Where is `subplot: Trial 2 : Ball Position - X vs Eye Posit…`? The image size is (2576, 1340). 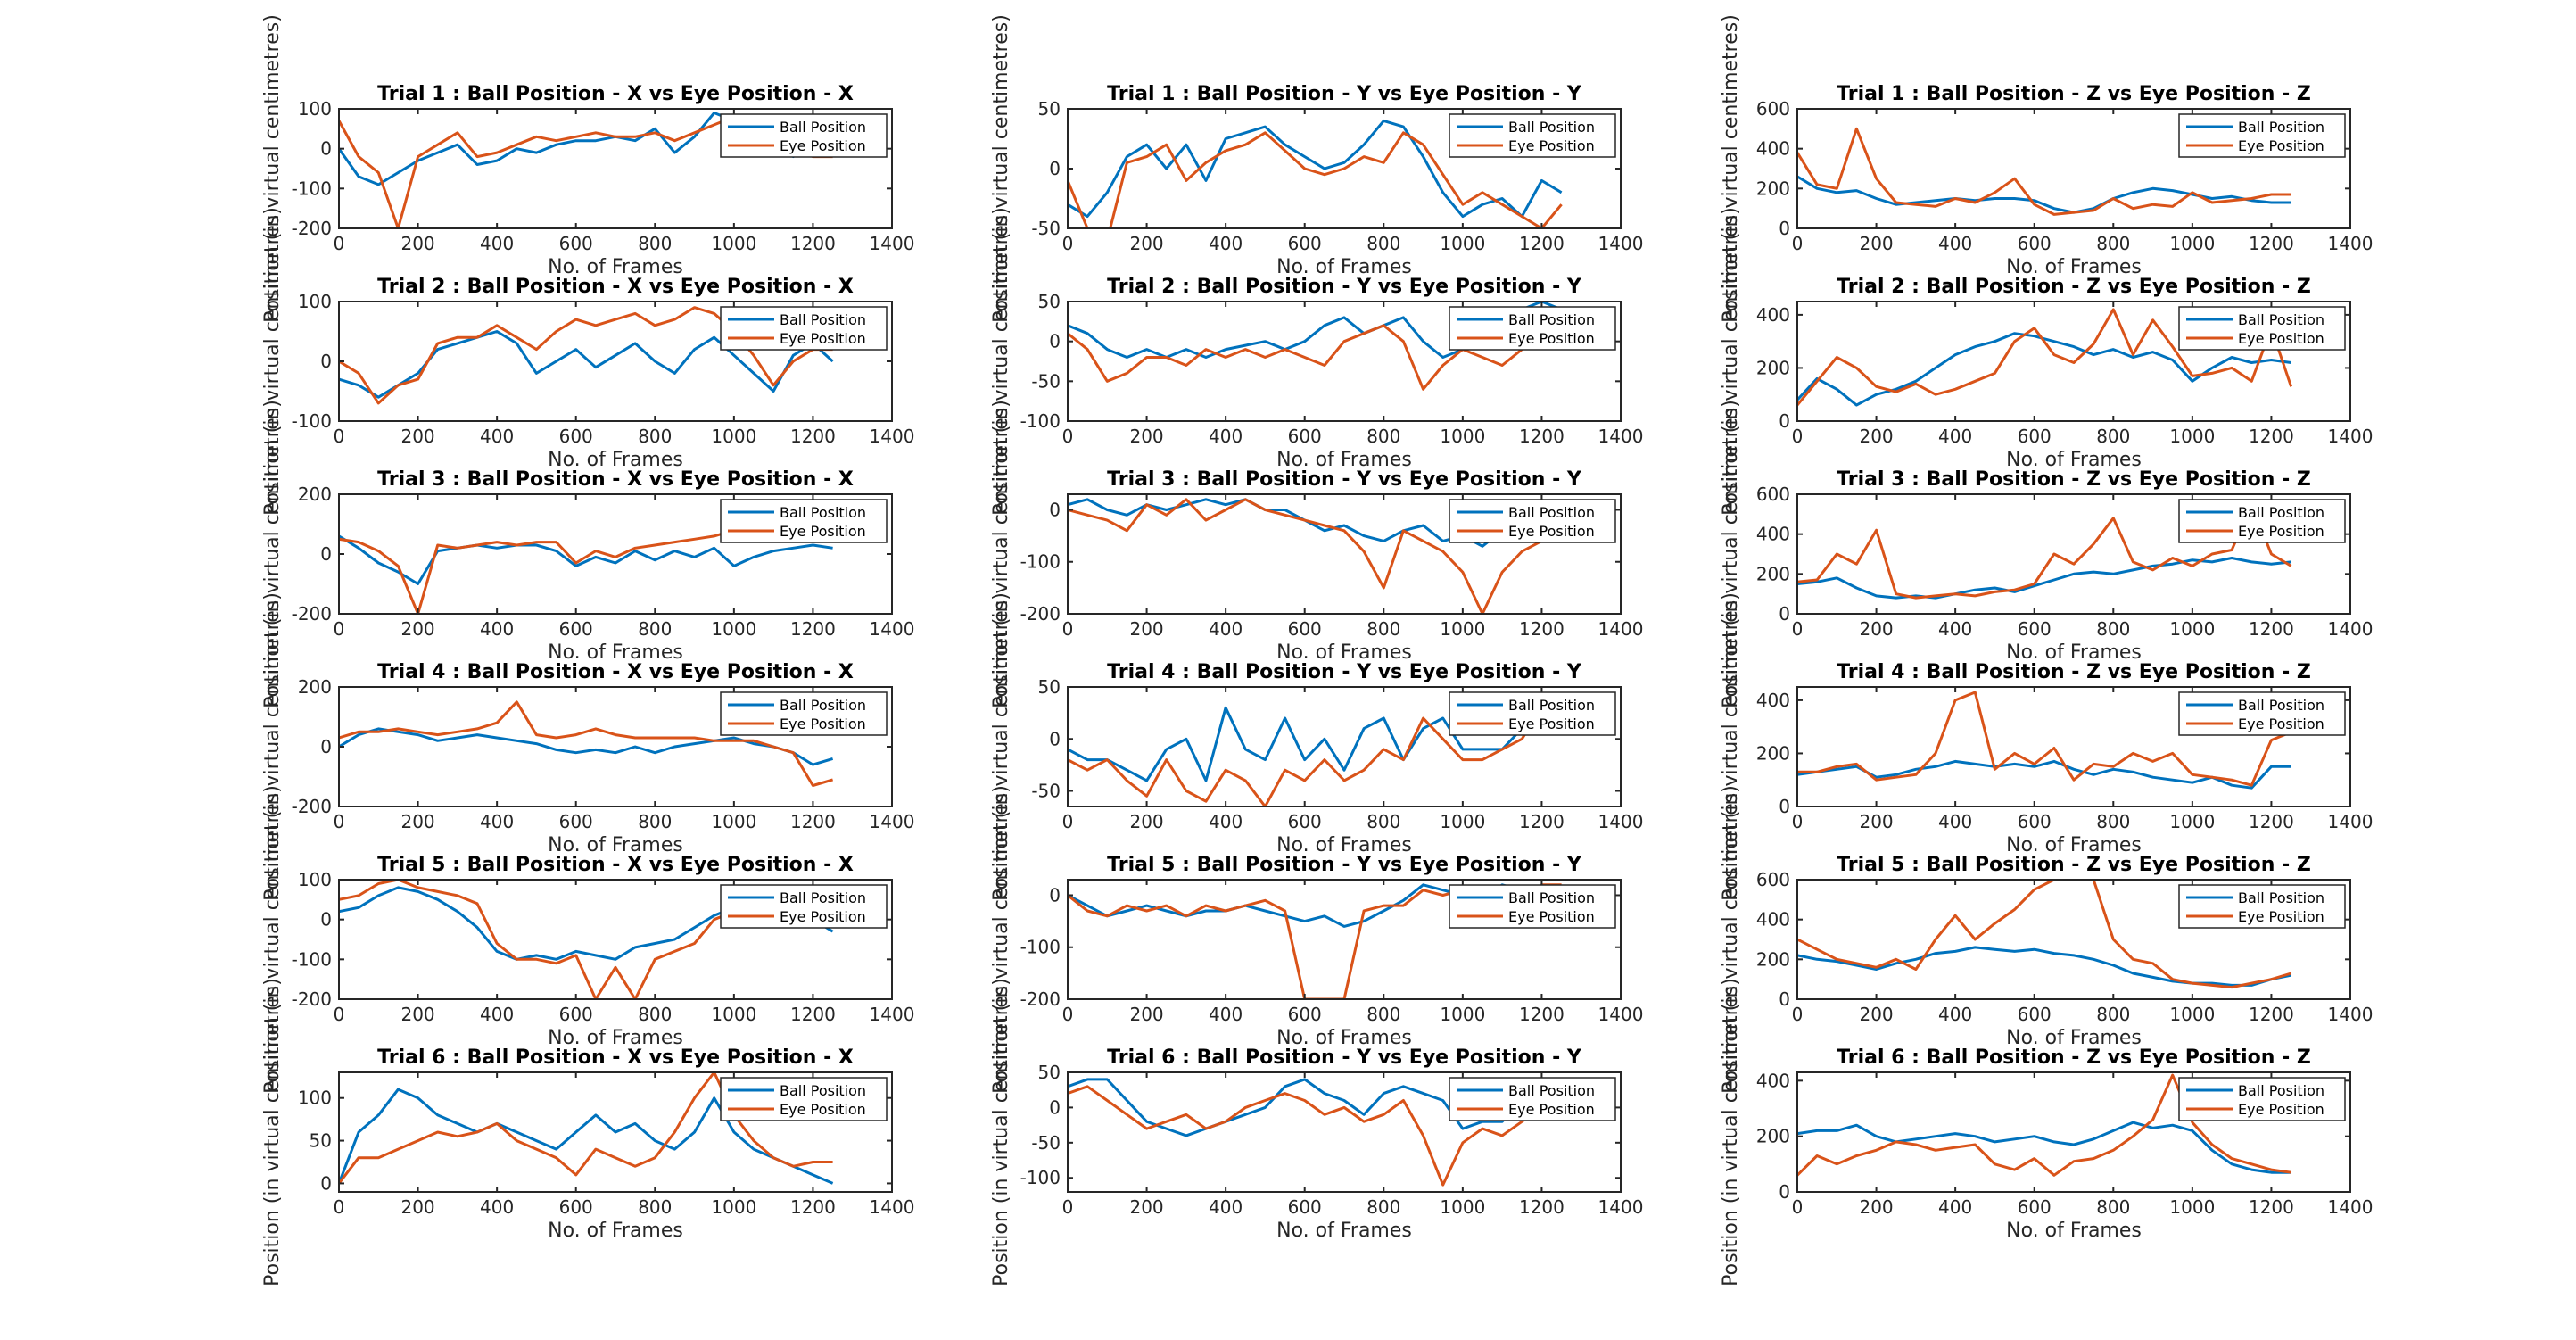
subplot: Trial 2 : Ball Position - X vs Eye Posit… is located at coordinates (588, 361).